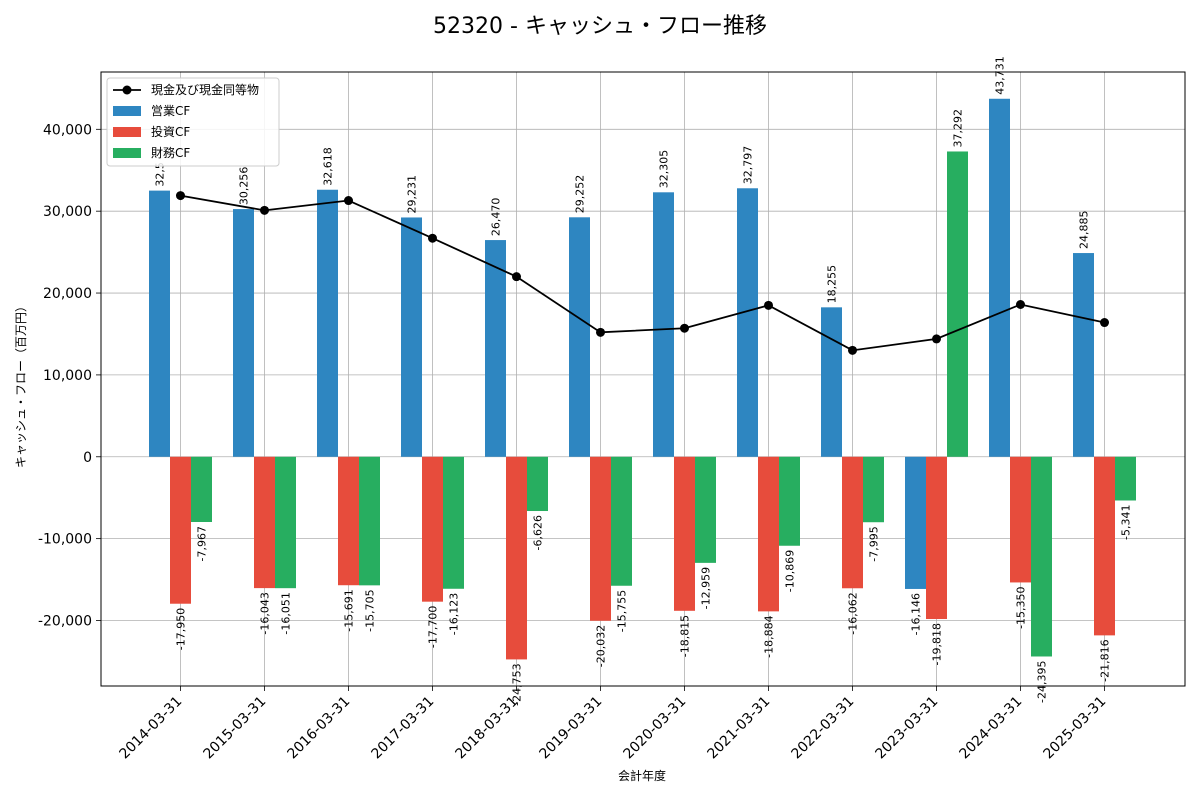  I want to click on data-label: -12,959, so click(706, 588).